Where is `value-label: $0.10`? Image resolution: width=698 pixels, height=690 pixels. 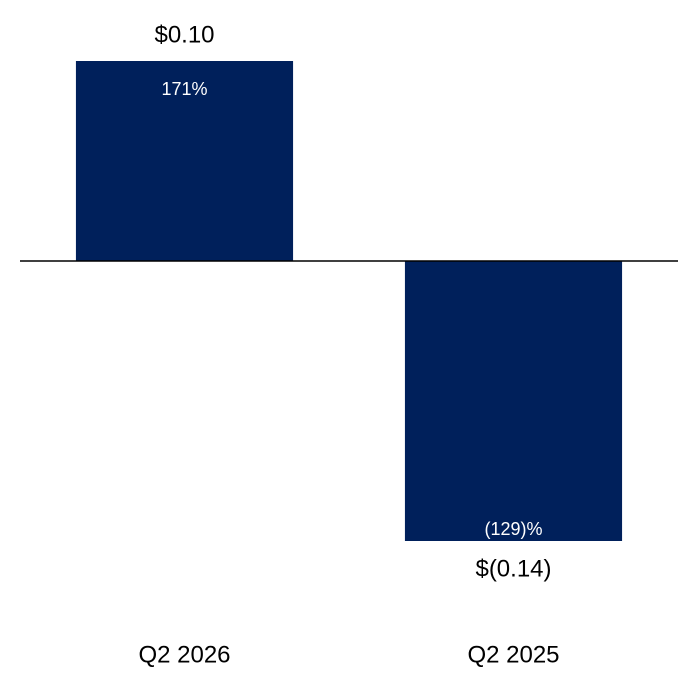
value-label: $0.10 is located at coordinates (184, 34).